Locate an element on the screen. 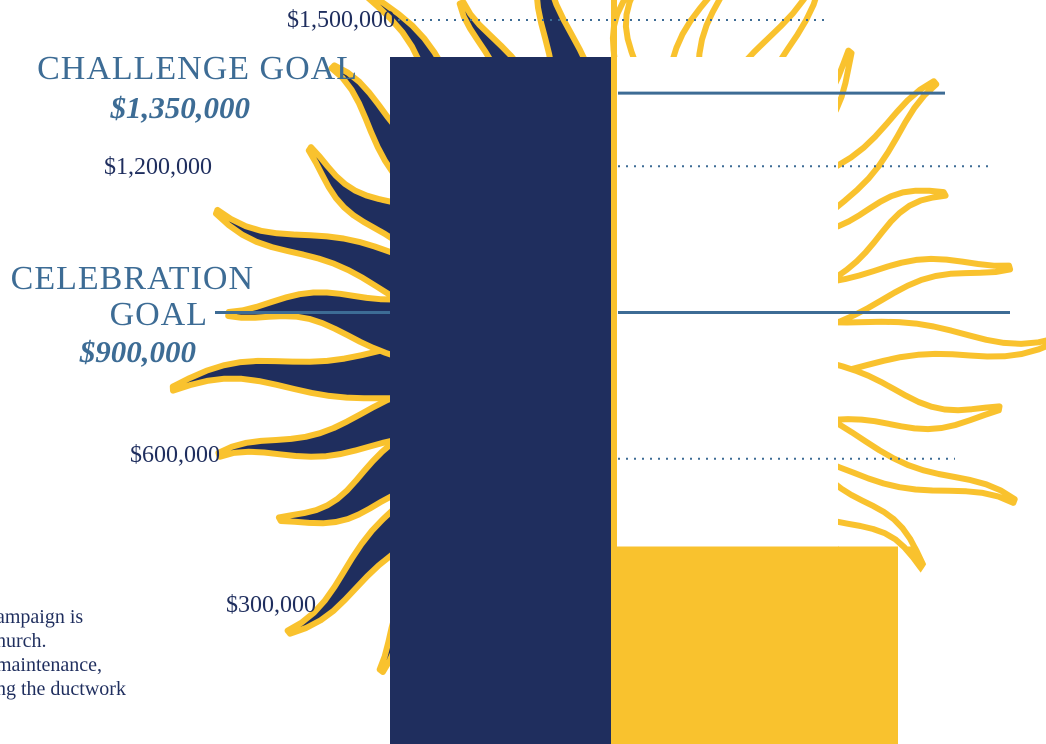  description-line: ng the ductwork is located at coordinates (63, 689).